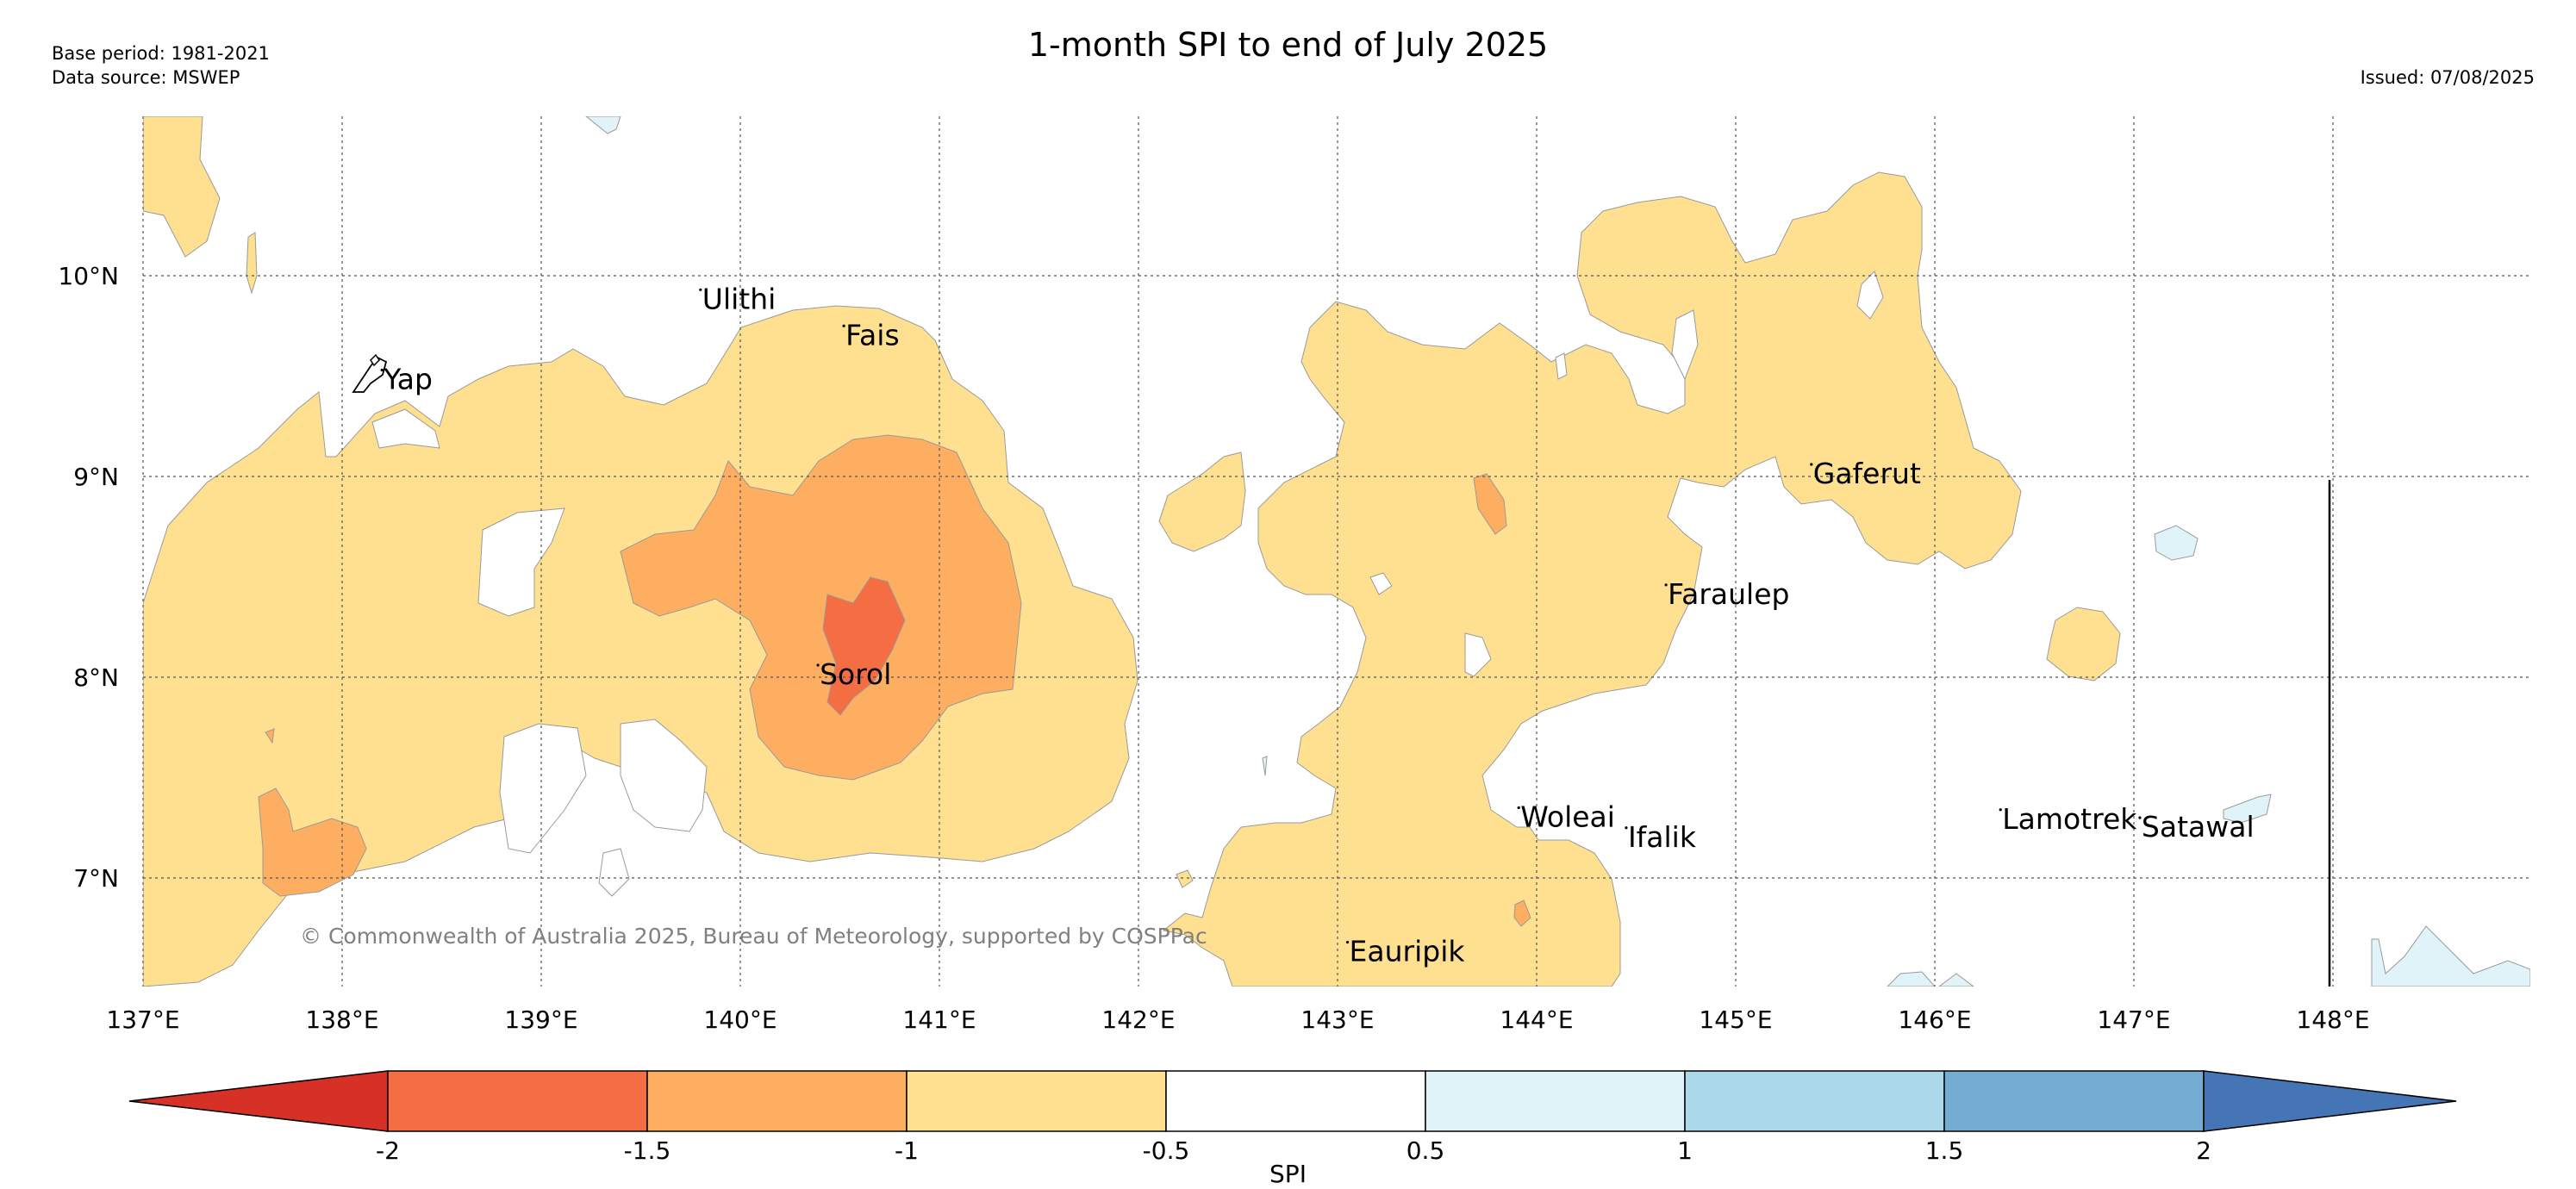 This screenshot has width=2576, height=1189. What do you see at coordinates (1662, 837) in the screenshot?
I see `place-label: Ifalik` at bounding box center [1662, 837].